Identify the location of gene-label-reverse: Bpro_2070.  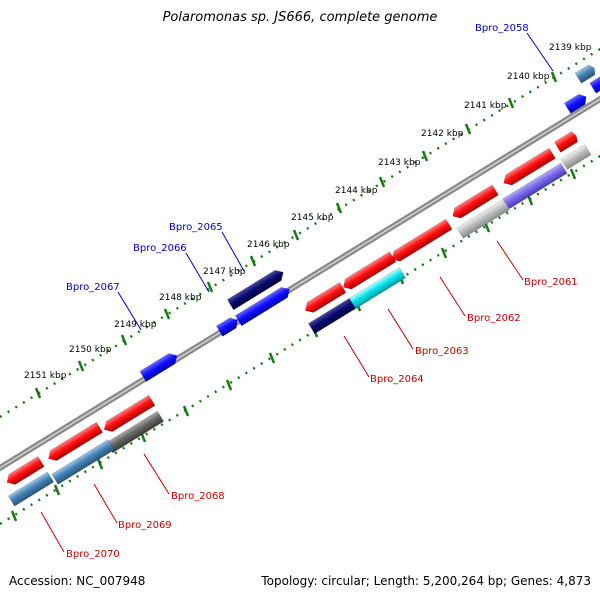
(93, 554).